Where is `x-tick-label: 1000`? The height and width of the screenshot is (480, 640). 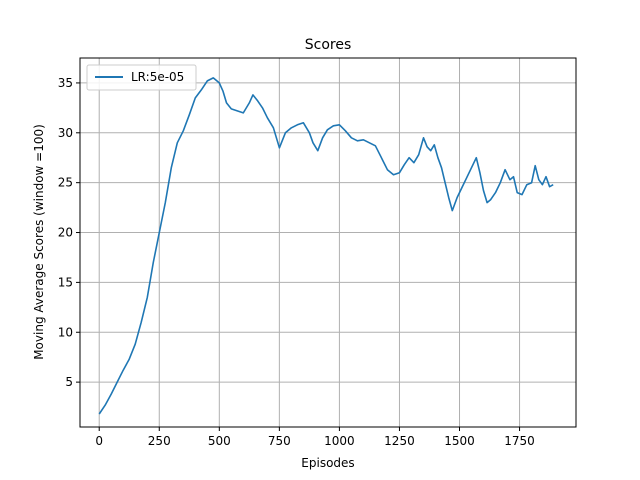
x-tick-label: 1000 is located at coordinates (339, 441).